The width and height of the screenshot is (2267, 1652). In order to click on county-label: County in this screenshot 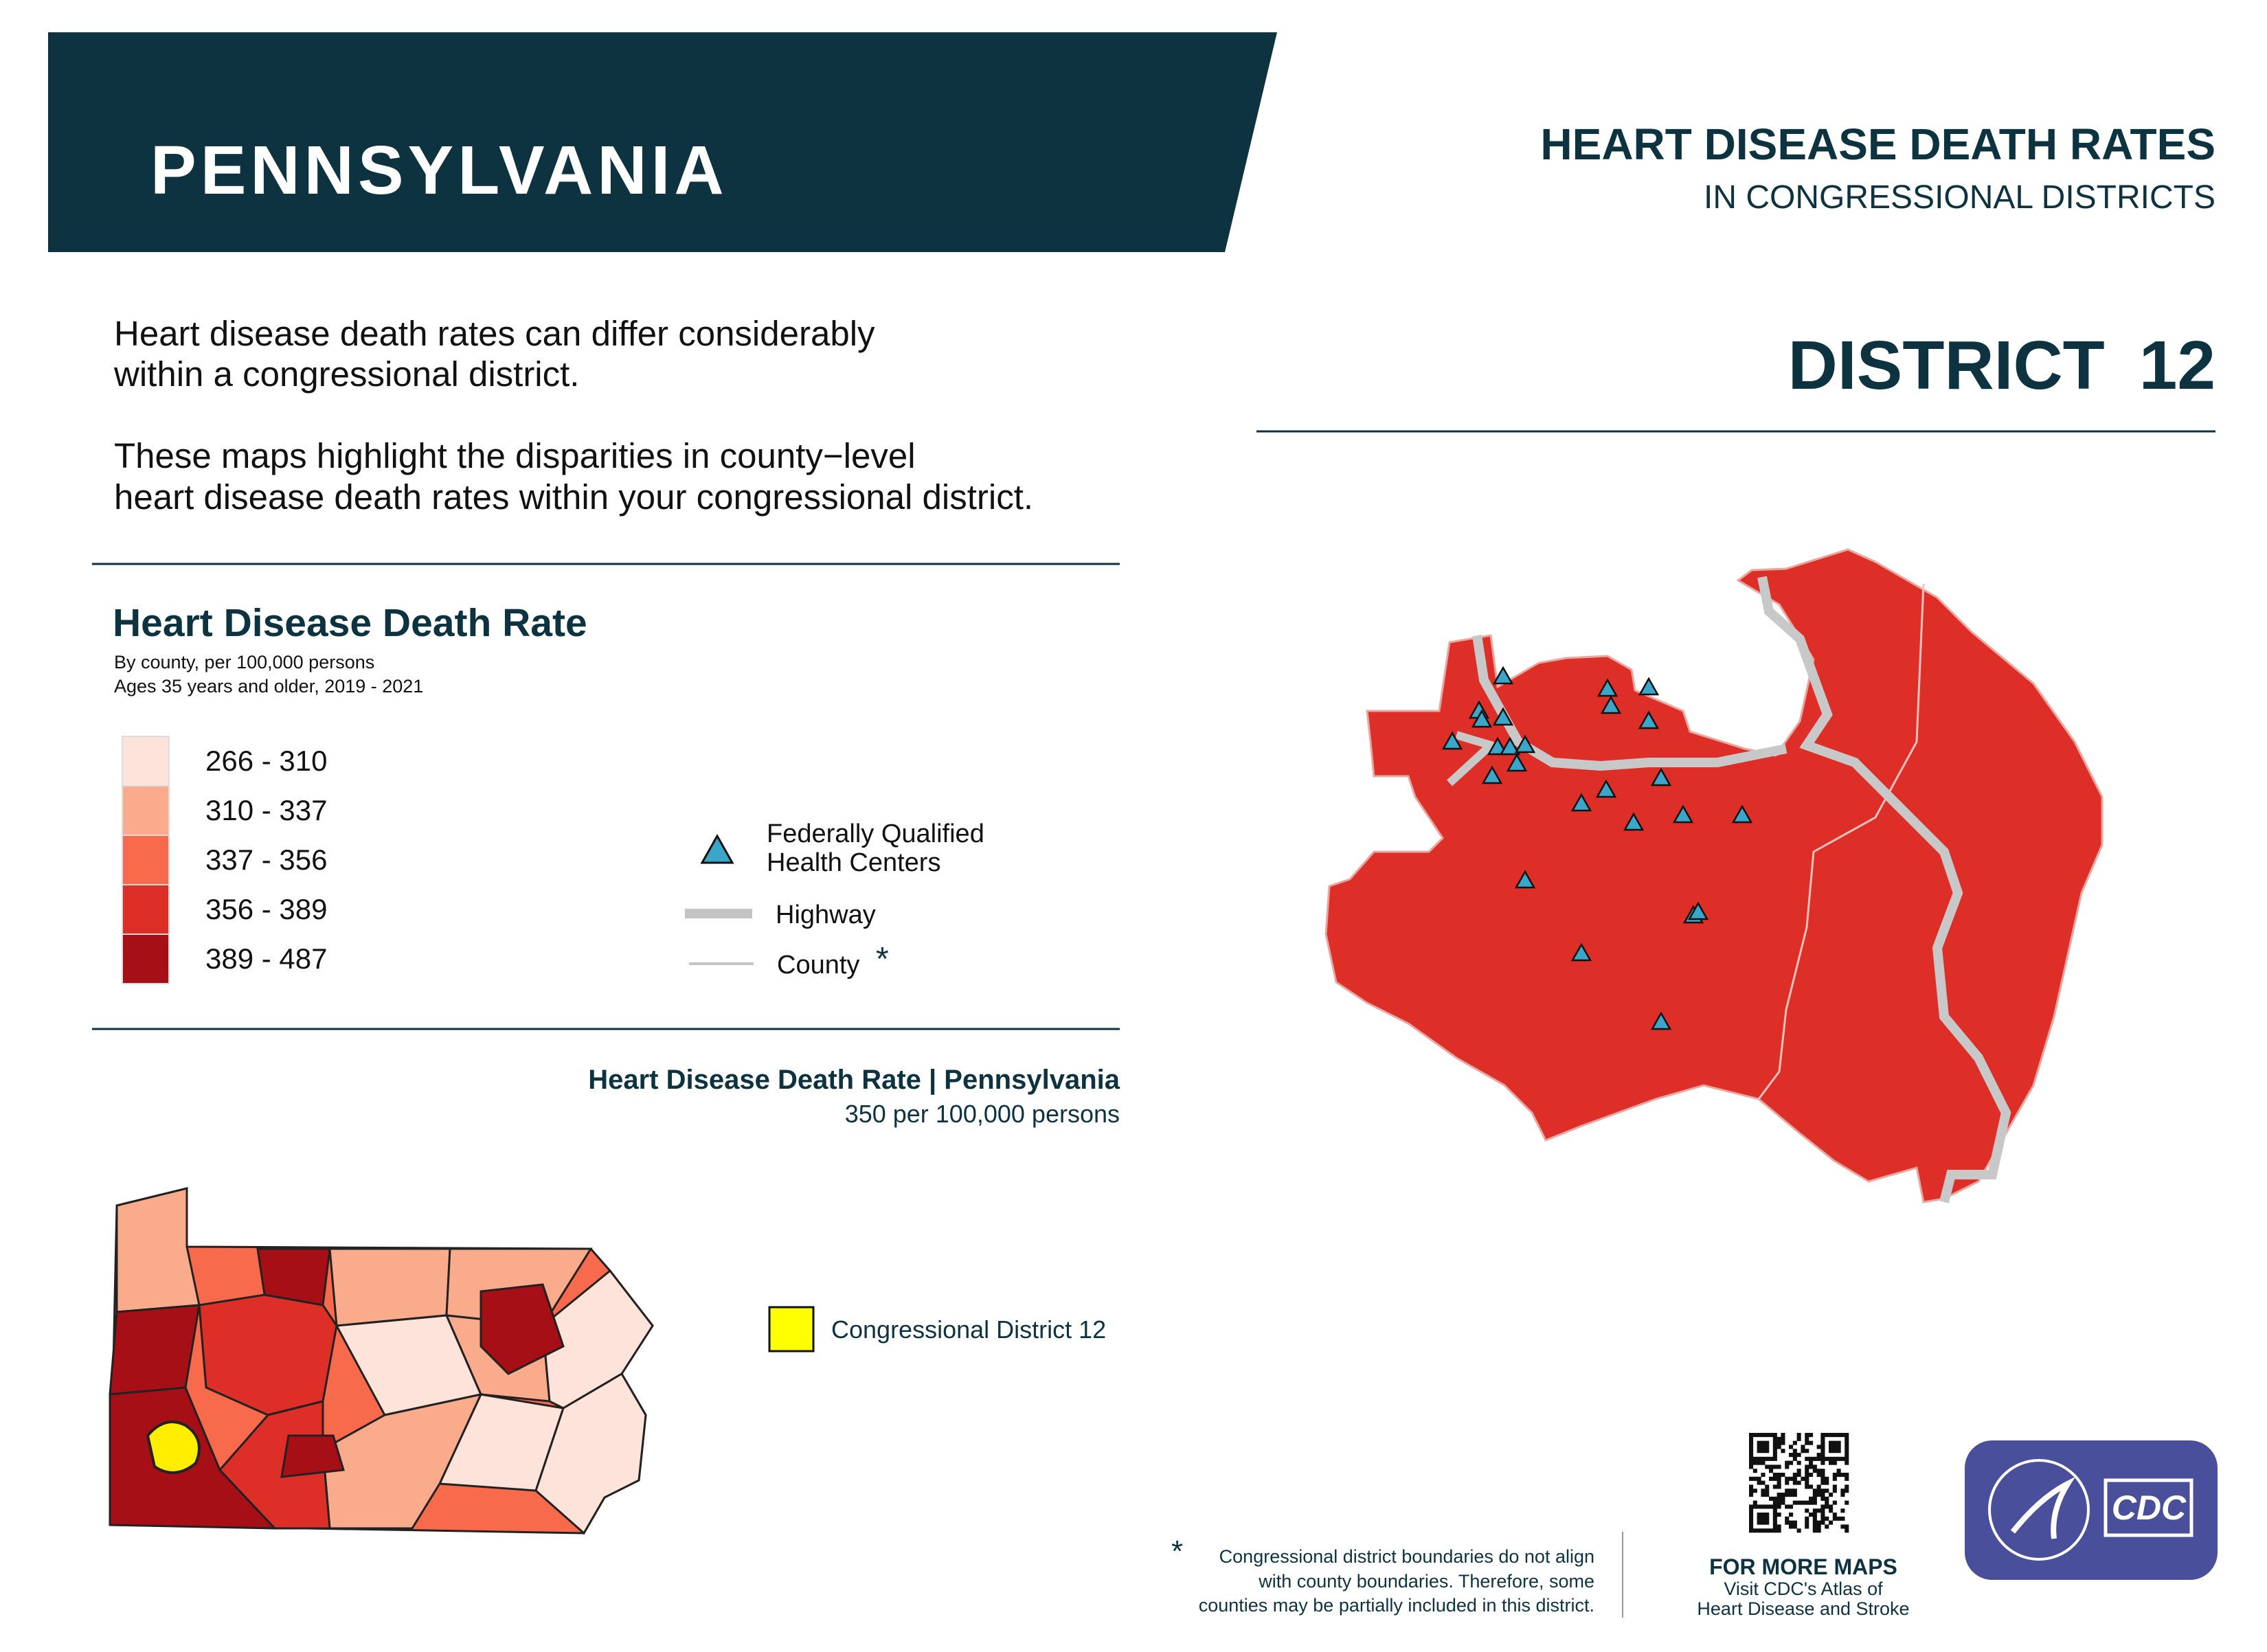, I will do `click(818, 965)`.